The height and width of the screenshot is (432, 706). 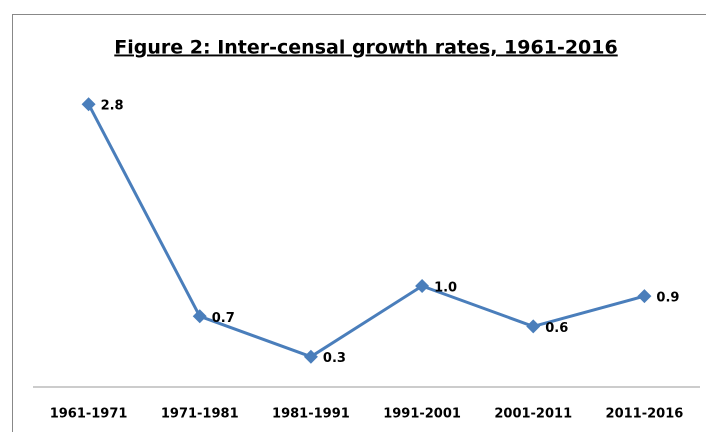 What do you see at coordinates (645, 414) in the screenshot?
I see `x-tick-label: 2011-2016` at bounding box center [645, 414].